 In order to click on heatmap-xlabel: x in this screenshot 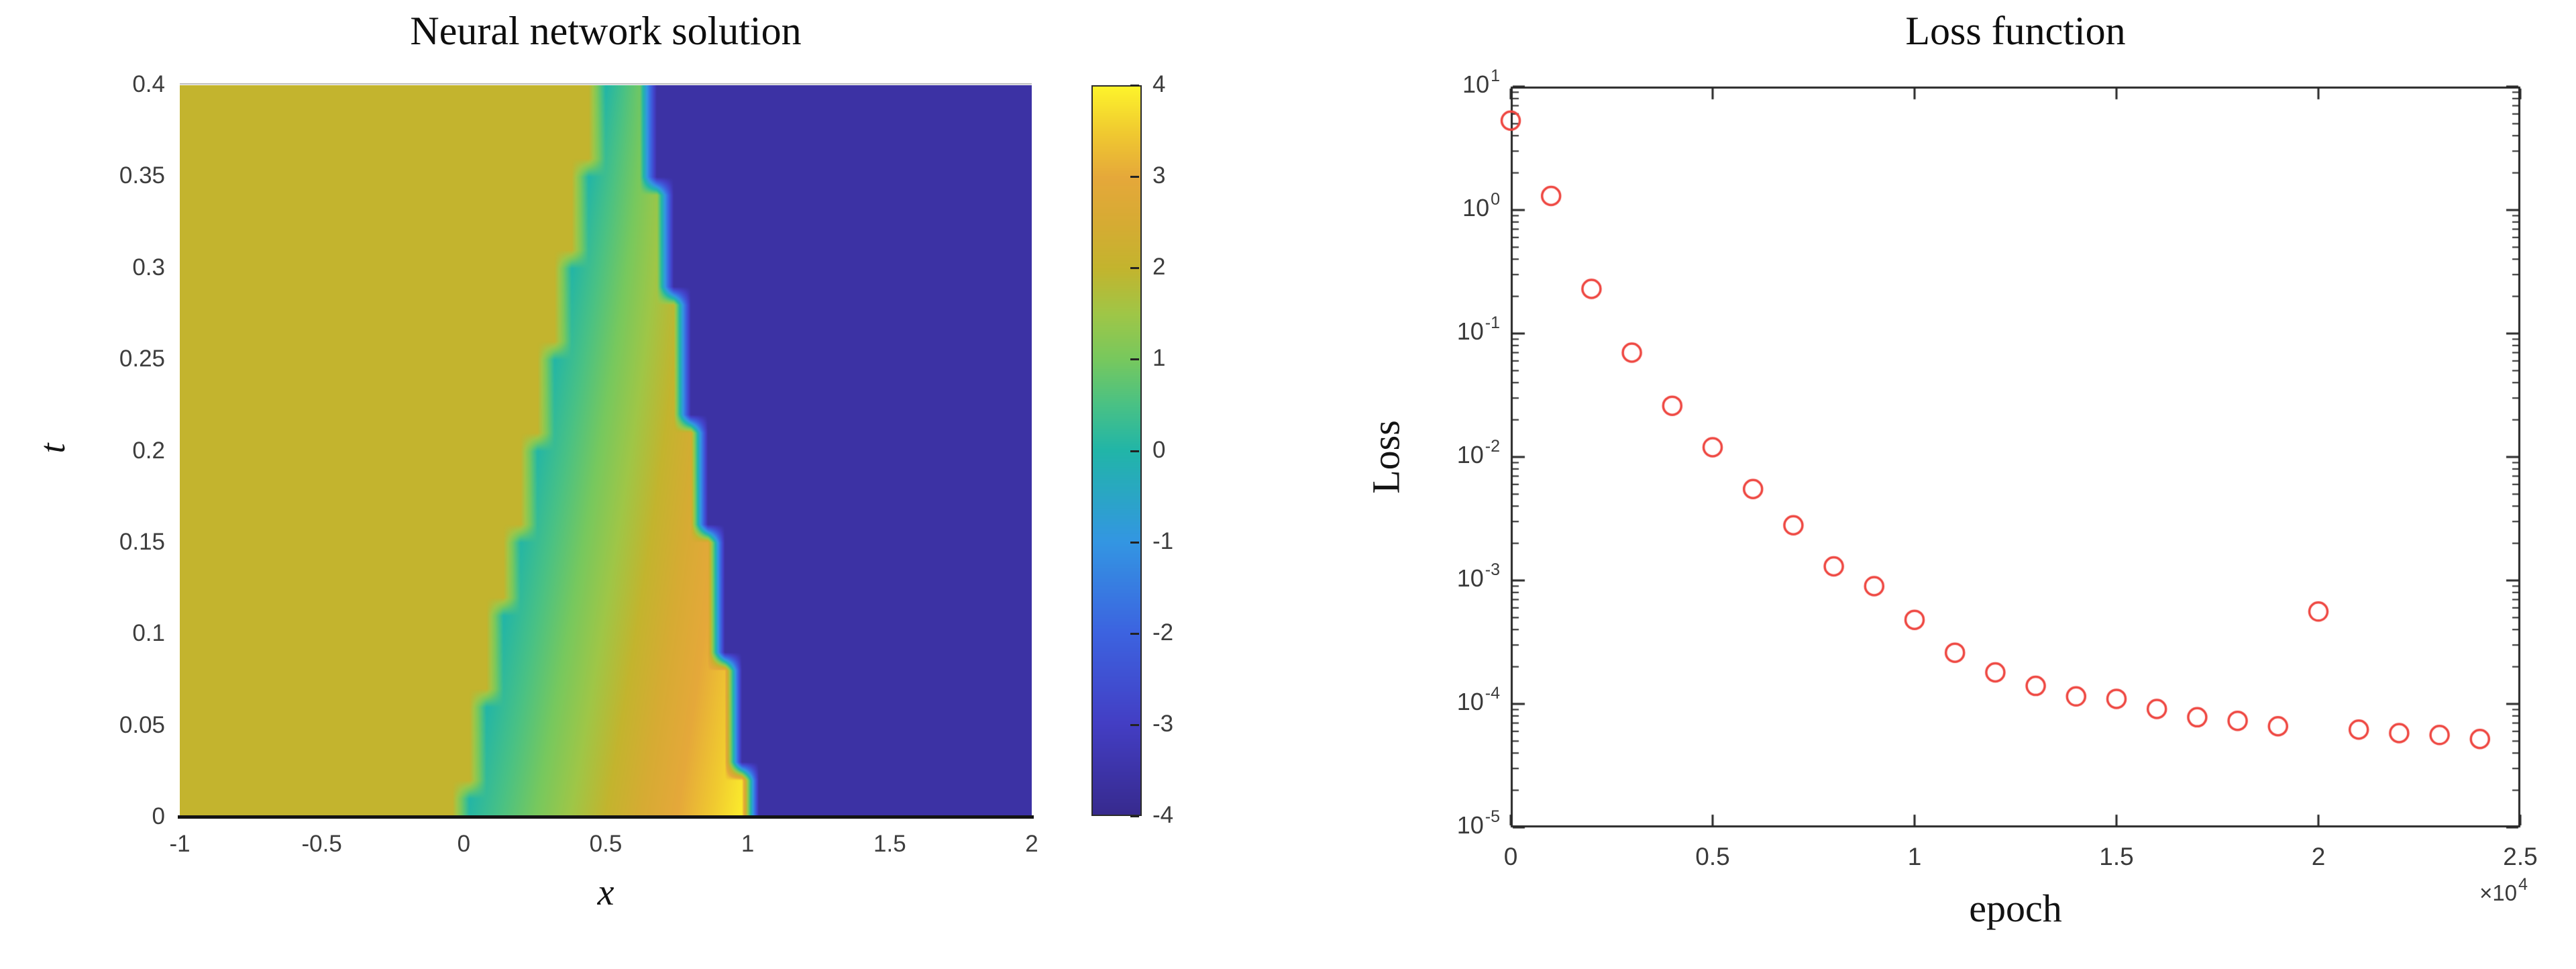, I will do `click(605, 892)`.